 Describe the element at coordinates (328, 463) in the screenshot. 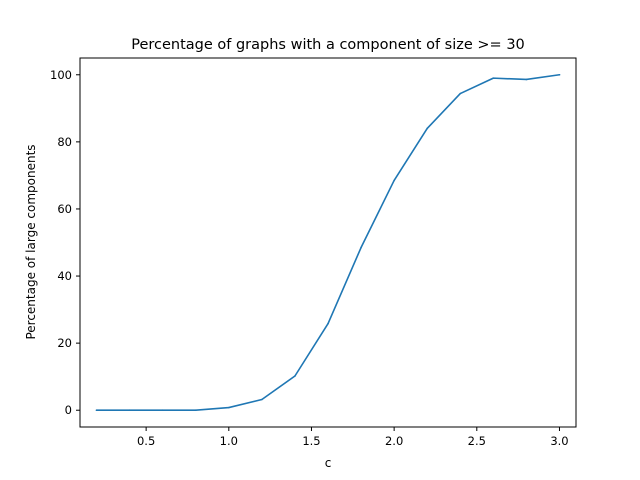

I see `x-axis-label: c` at that location.